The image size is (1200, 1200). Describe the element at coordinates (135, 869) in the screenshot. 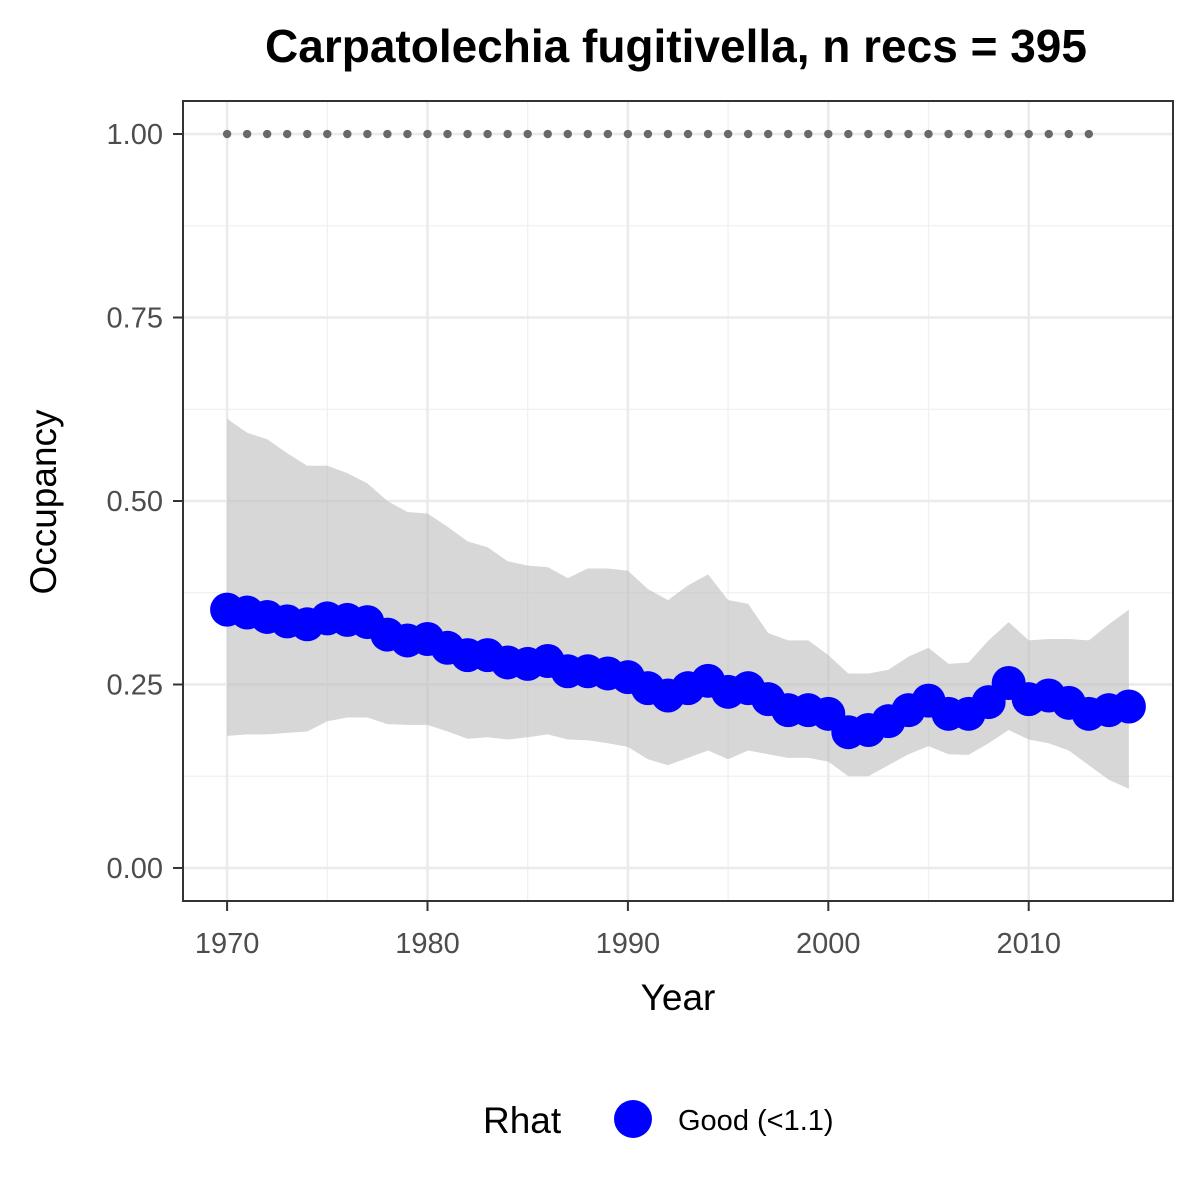

I see `y-tick-label: 0.00` at that location.